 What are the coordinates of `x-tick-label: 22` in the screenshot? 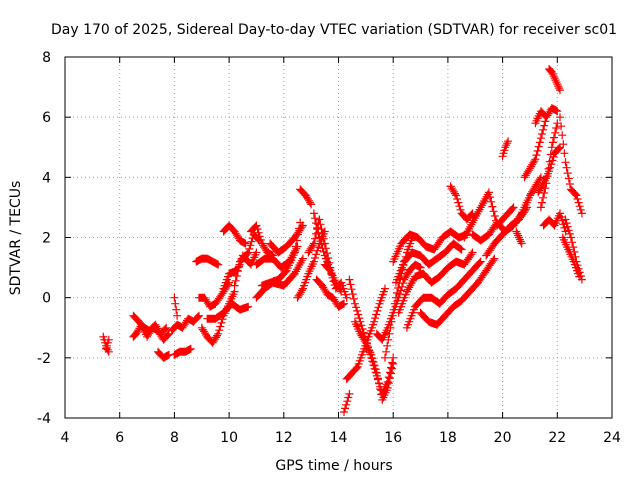 It's located at (557, 438).